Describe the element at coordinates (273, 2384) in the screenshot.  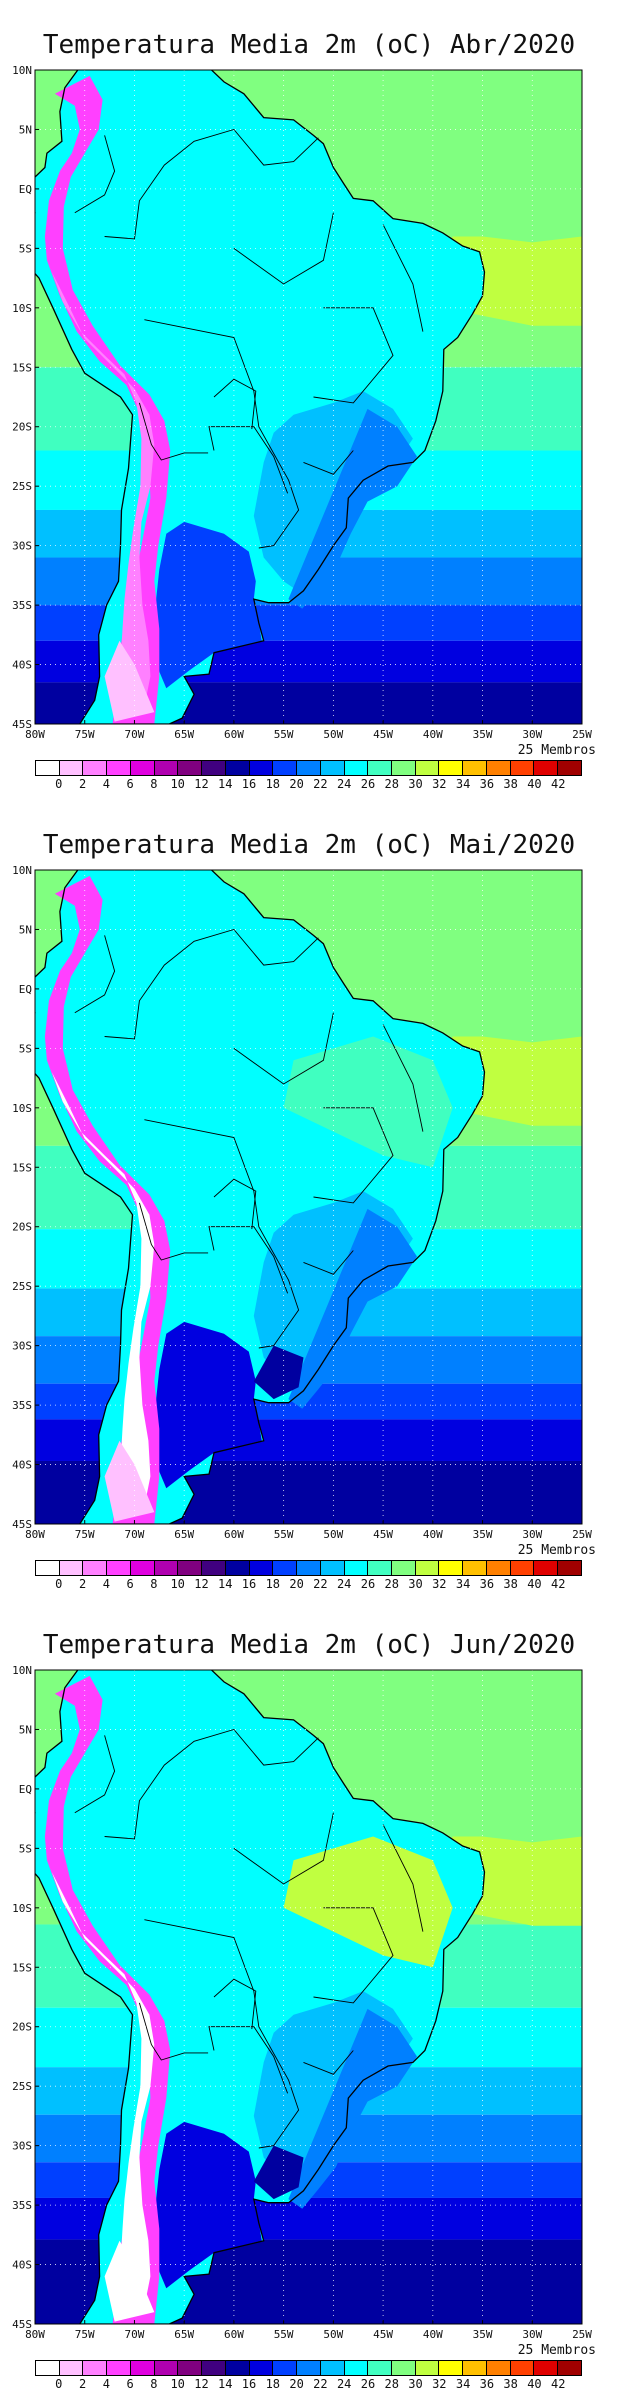
I see `colorbar-tick-label: 18` at that location.